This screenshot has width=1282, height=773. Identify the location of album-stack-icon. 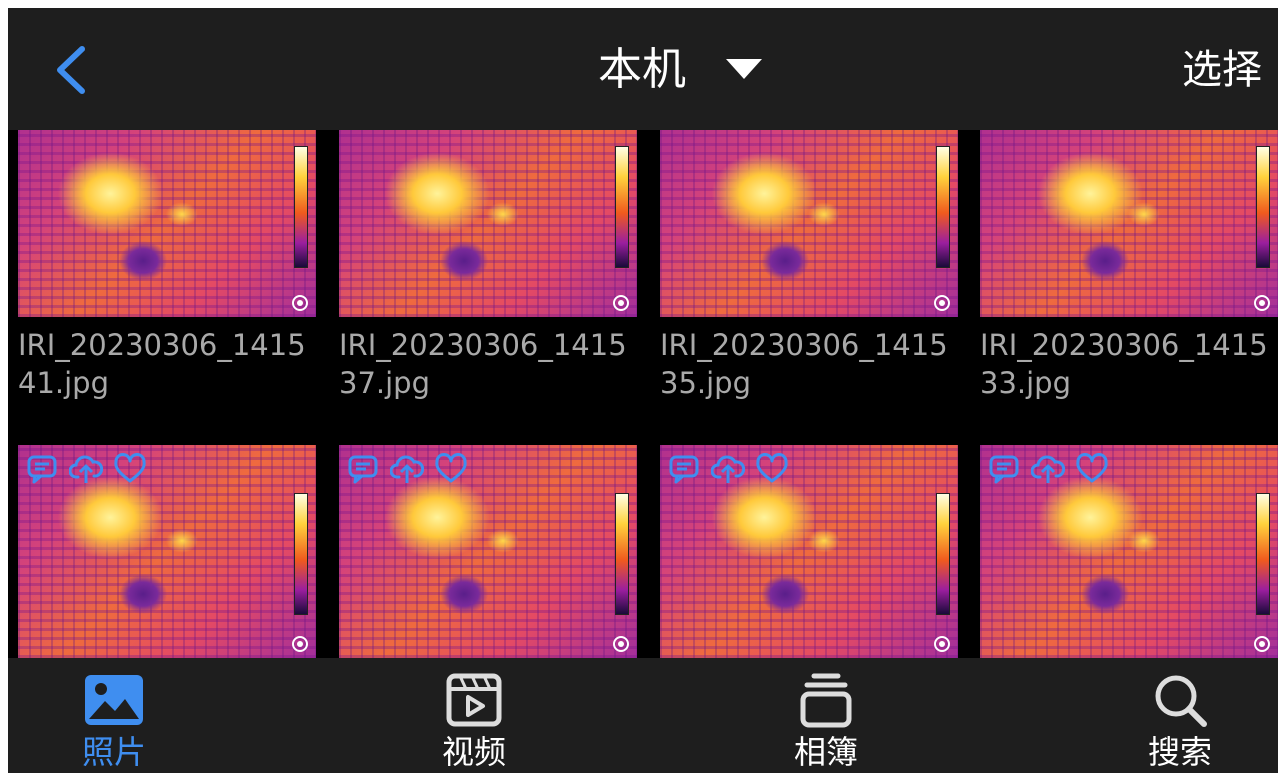
(826, 700).